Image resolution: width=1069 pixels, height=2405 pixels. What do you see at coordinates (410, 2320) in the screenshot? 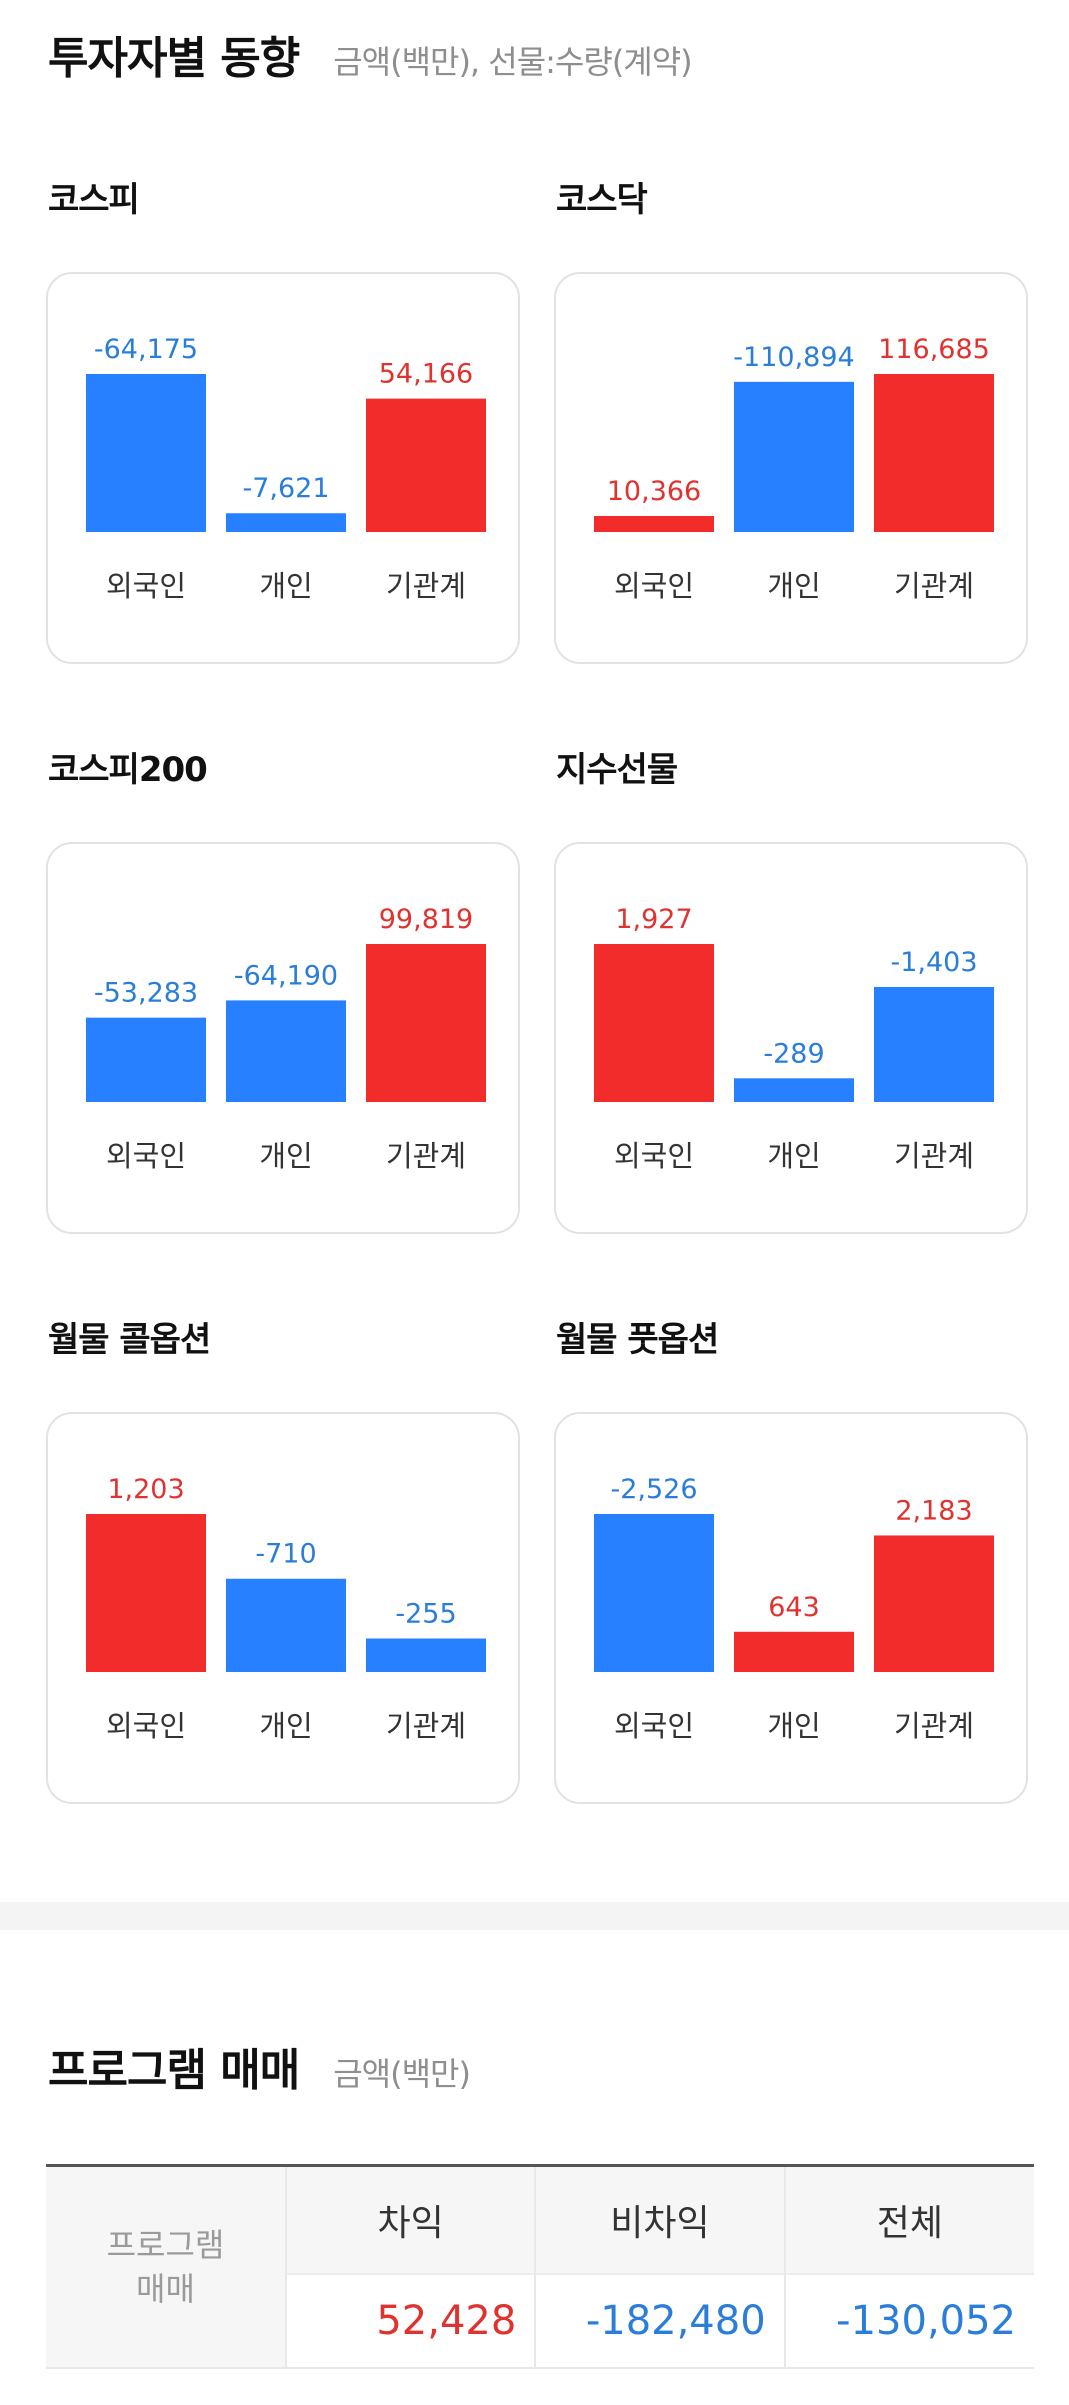
I see `program-value-arbitrage: 52,428` at bounding box center [410, 2320].